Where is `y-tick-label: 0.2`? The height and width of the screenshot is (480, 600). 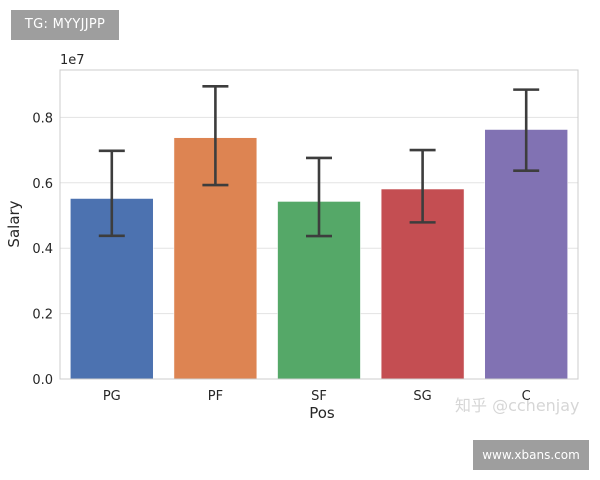 y-tick-label: 0.2 is located at coordinates (42, 315).